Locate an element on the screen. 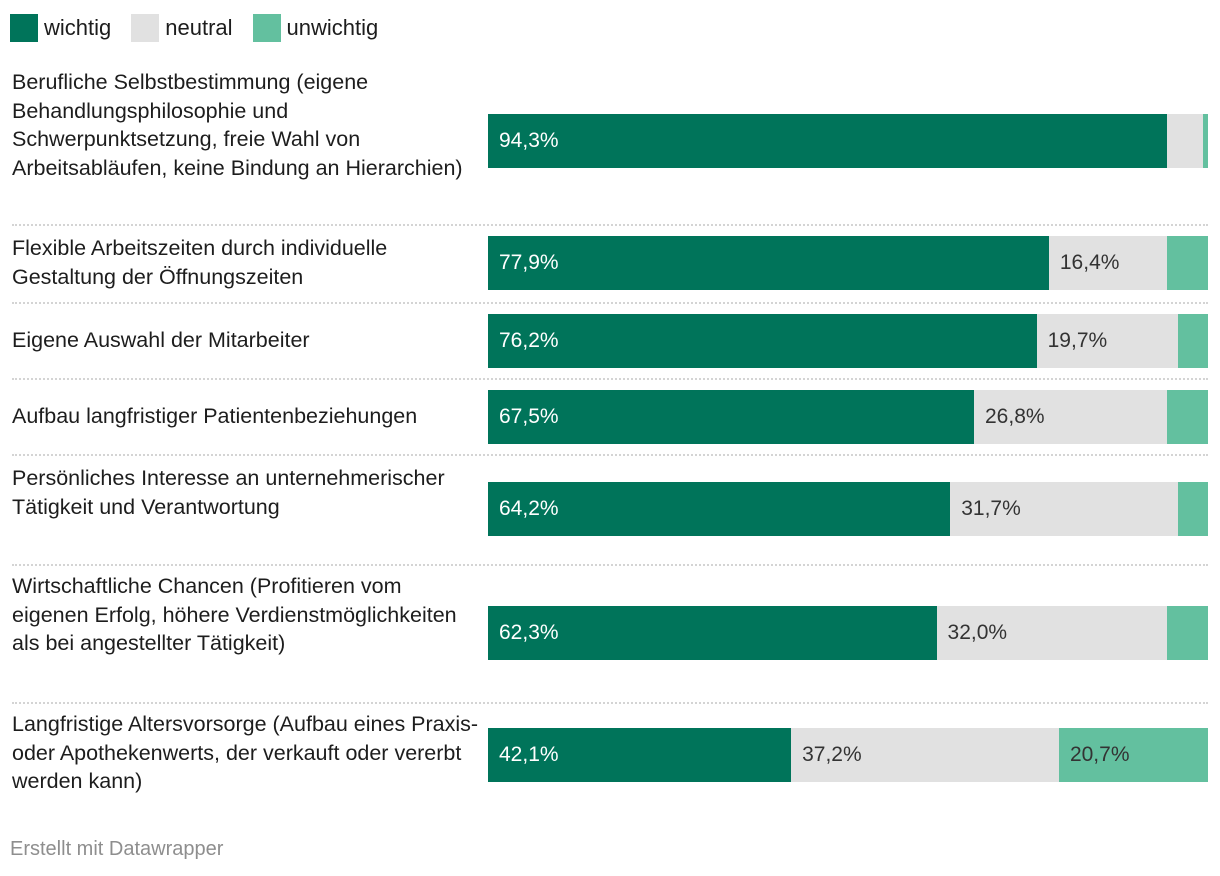 The width and height of the screenshot is (1220, 876). stacked-bar: 42,1% 37,2% 20,7% is located at coordinates (848, 755).